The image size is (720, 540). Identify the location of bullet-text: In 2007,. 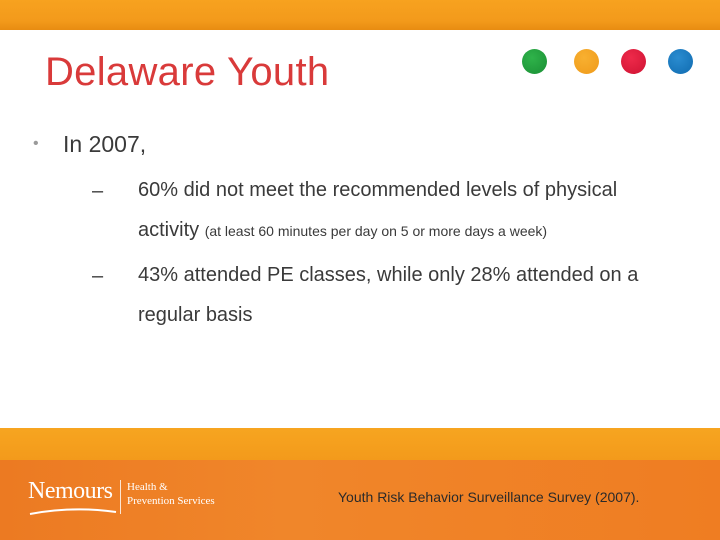
(105, 144).